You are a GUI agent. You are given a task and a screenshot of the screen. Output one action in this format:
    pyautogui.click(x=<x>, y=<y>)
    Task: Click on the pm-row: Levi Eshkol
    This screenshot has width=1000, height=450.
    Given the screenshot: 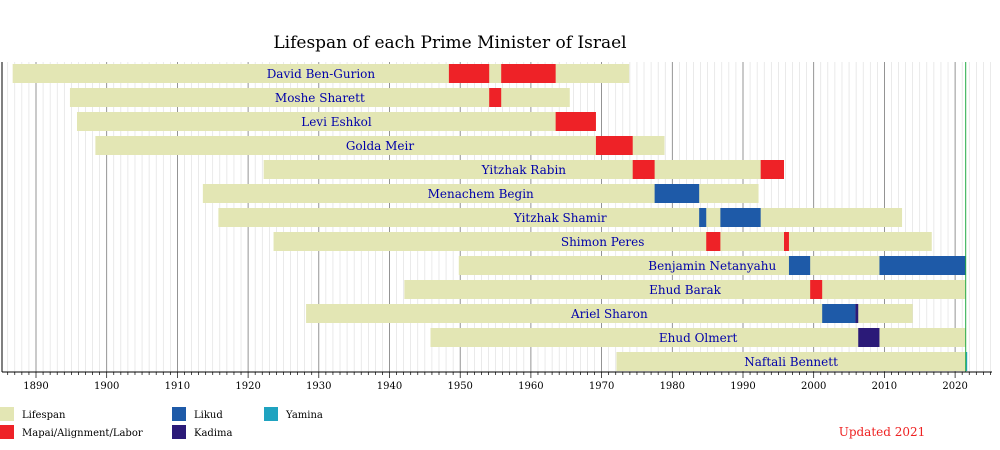 What is the action you would take?
    pyautogui.click(x=336, y=121)
    